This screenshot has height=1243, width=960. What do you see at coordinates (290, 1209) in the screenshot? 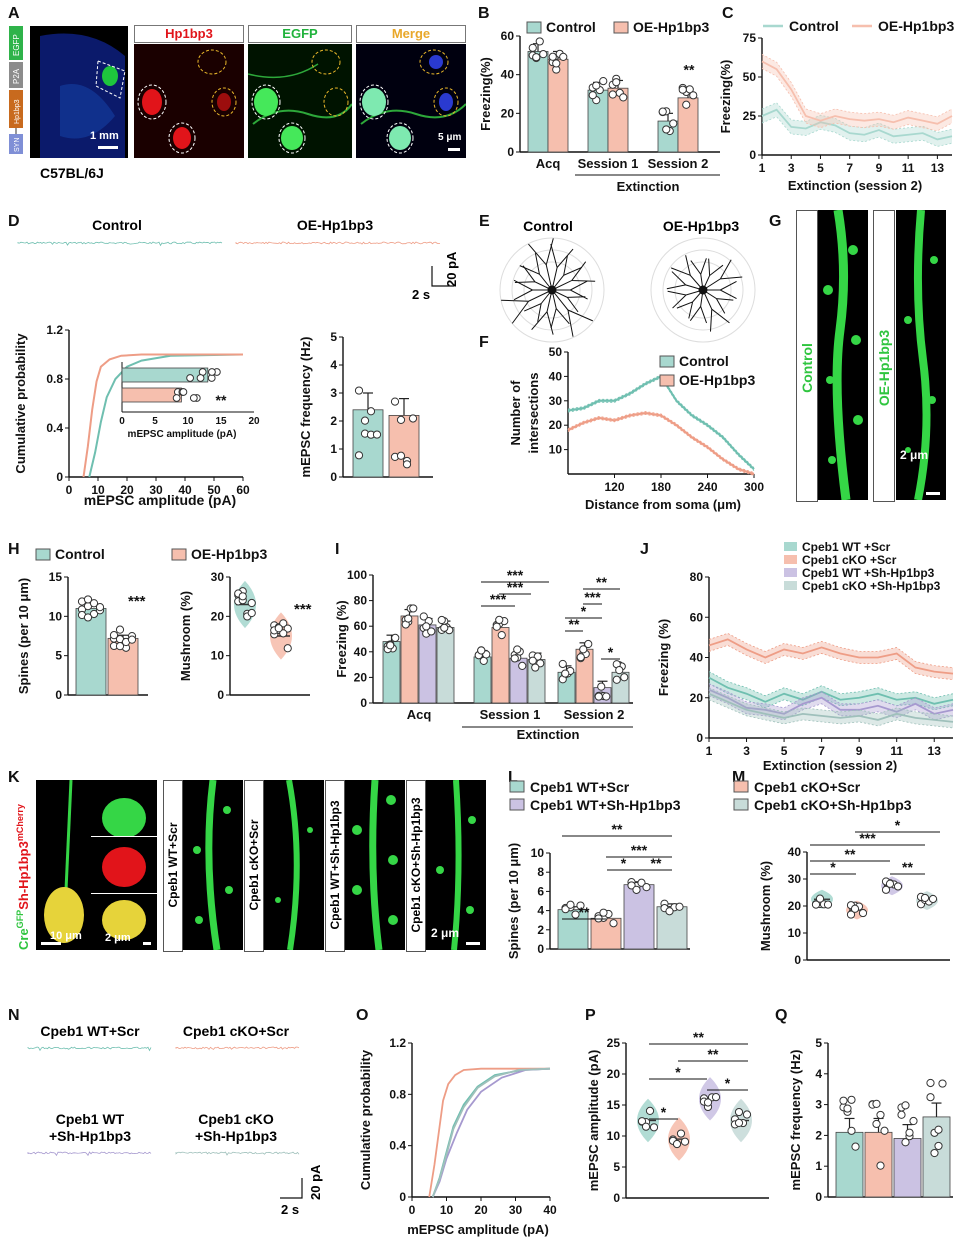
I see `n-scale-x: 2 s` at bounding box center [290, 1209].